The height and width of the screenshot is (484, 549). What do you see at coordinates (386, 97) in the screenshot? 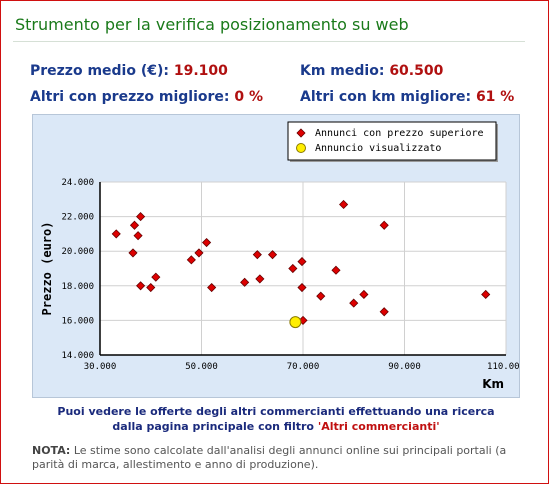
I see `better-km-label: Altri con km migliore:` at bounding box center [386, 97].